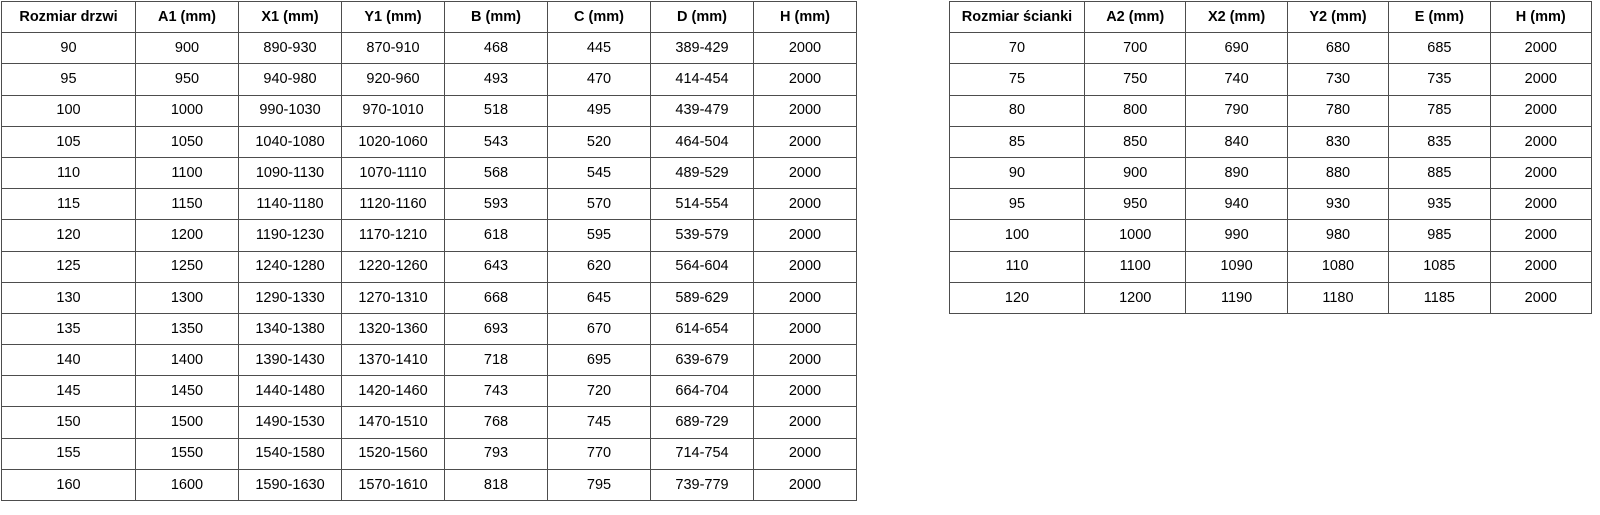 The image size is (1600, 515). Describe the element at coordinates (393, 48) in the screenshot. I see `table-cell: 870-910` at that location.